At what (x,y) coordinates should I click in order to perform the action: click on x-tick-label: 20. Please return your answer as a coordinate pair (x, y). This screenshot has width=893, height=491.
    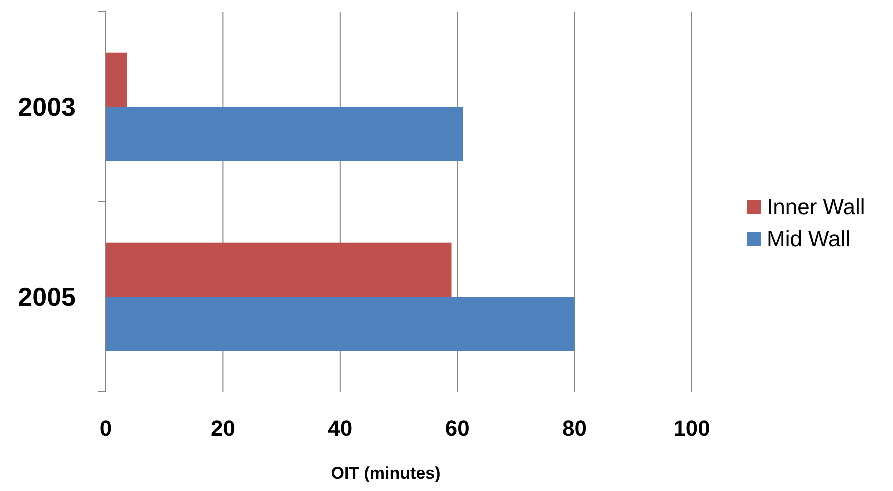
    Looking at the image, I should click on (223, 428).